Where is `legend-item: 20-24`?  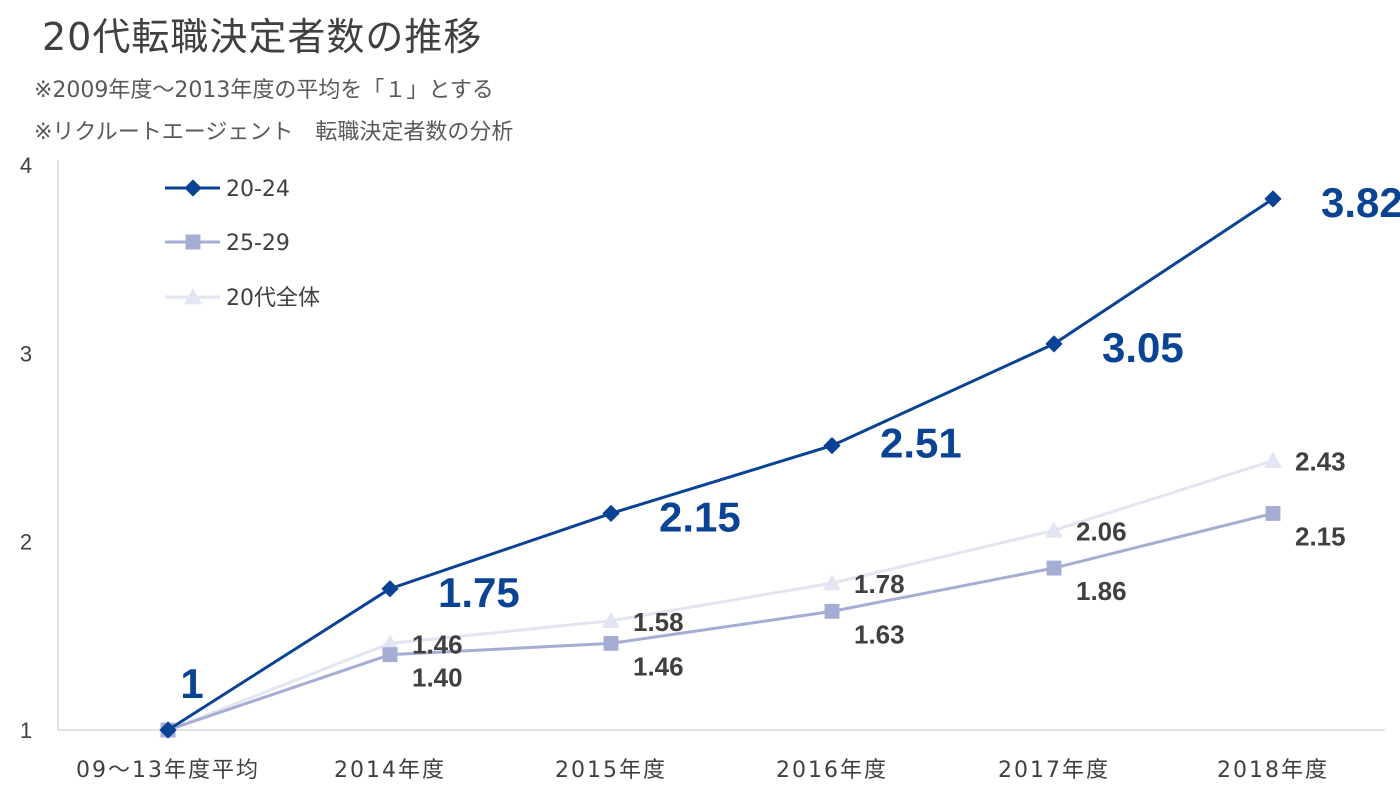
legend-item: 20-24 is located at coordinates (227, 189).